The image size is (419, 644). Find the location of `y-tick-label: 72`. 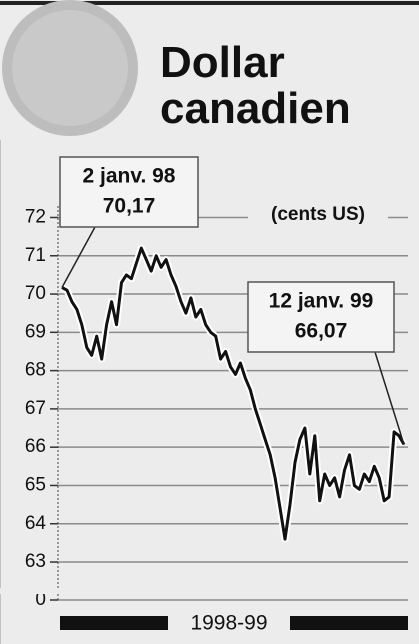

y-tick-label: 72 is located at coordinates (35, 217).